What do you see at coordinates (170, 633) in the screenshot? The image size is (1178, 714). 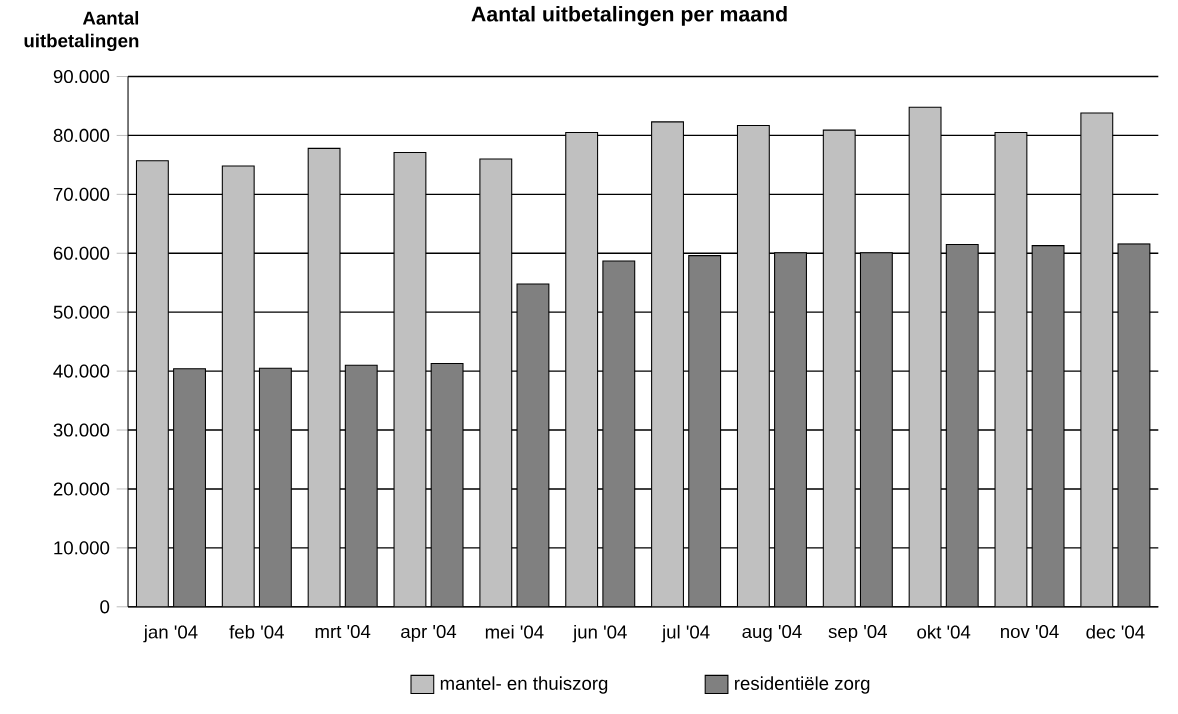 I see `x-tick-label: jan '04` at bounding box center [170, 633].